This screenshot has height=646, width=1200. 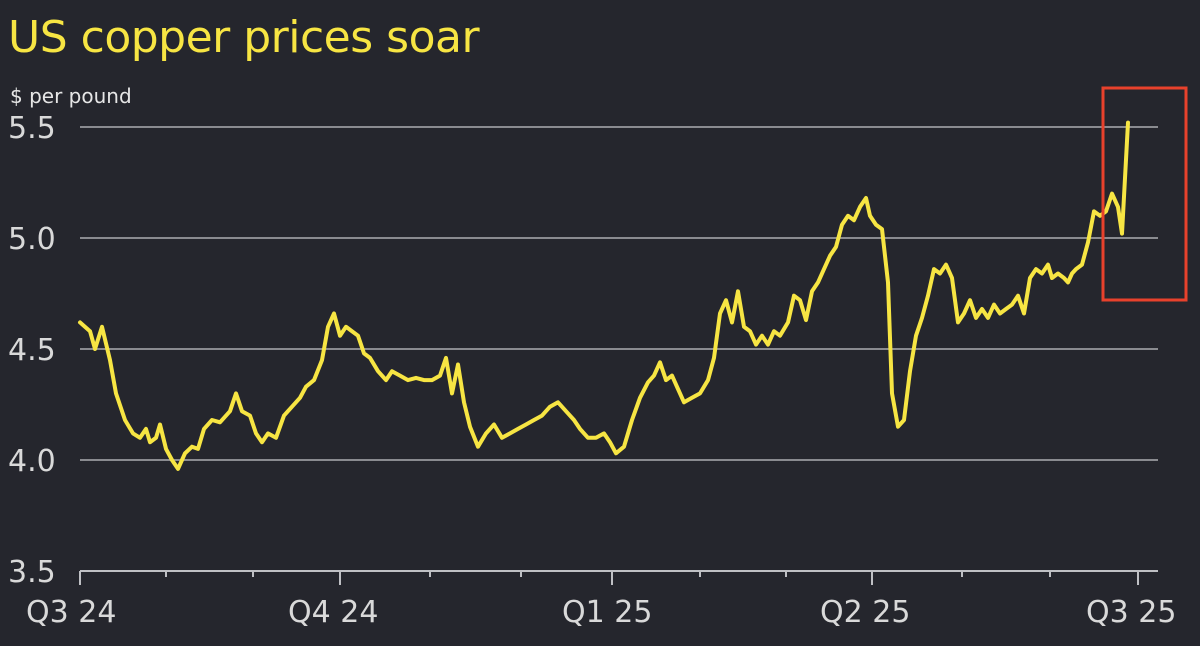 I want to click on x-axis, so click(x=618, y=577).